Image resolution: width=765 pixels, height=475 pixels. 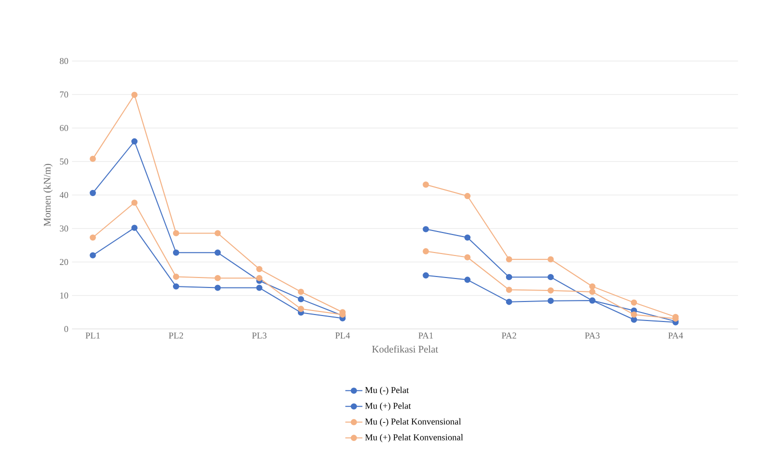 I want to click on y-tick-label: 40, so click(x=64, y=195).